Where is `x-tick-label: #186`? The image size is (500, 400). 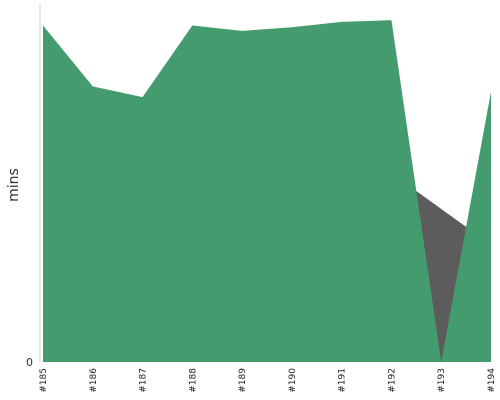
x-tick-label: #186 is located at coordinates (94, 380).